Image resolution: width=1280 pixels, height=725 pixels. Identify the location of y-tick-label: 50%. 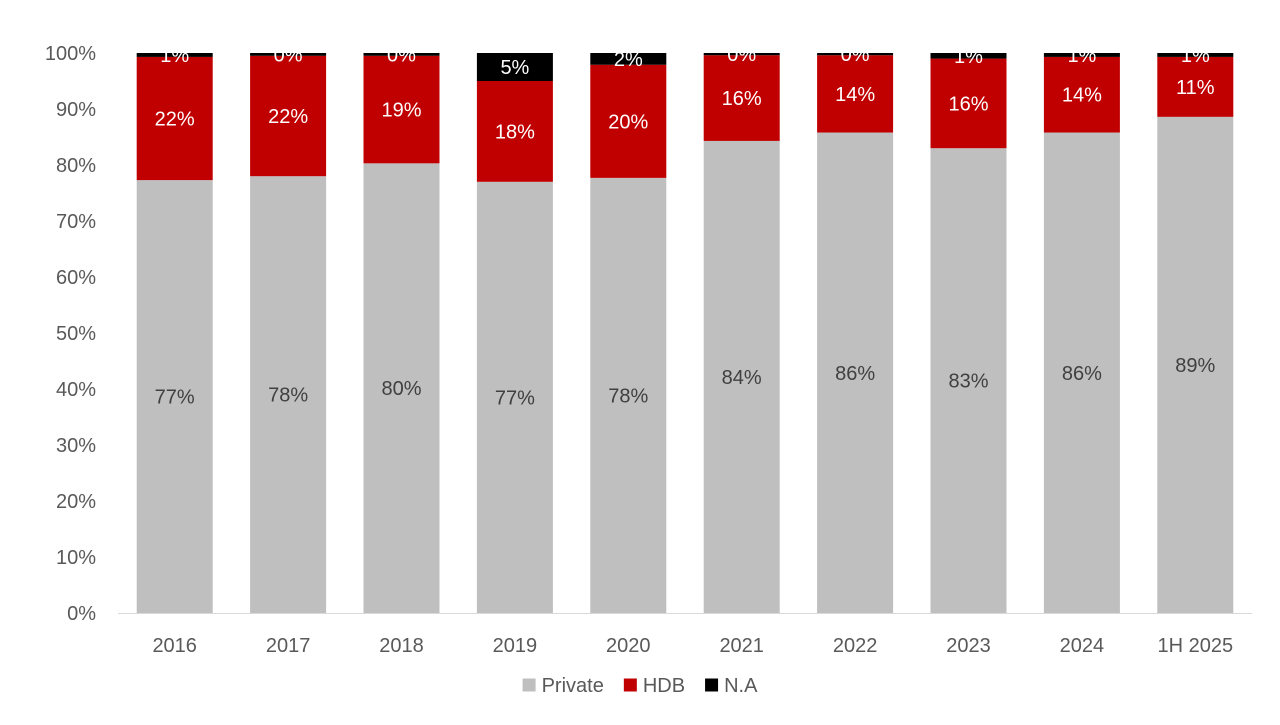
(76, 334).